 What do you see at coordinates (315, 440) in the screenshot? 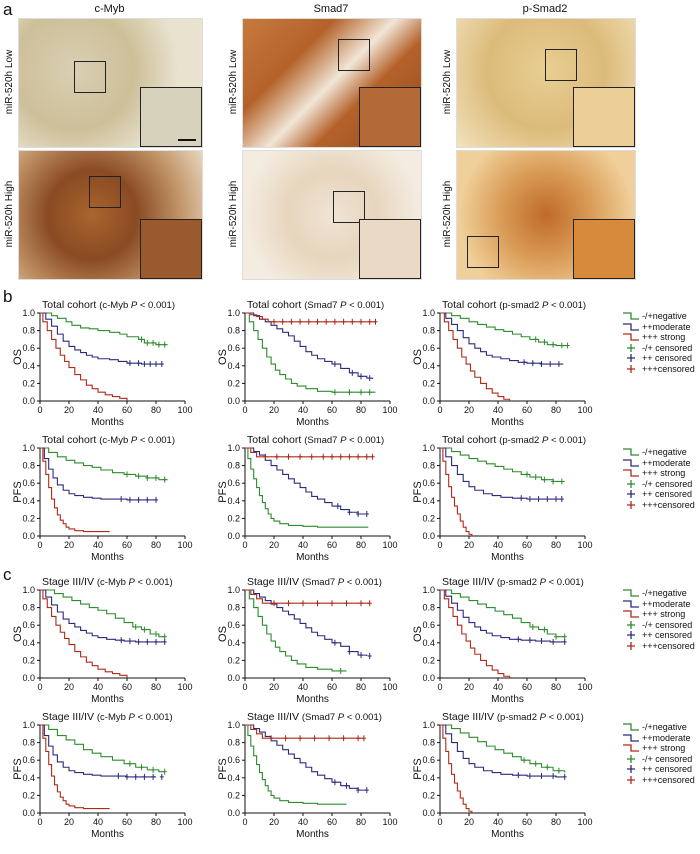
I see `chart-title: Total cohort (Smad7 P < 0.001)` at bounding box center [315, 440].